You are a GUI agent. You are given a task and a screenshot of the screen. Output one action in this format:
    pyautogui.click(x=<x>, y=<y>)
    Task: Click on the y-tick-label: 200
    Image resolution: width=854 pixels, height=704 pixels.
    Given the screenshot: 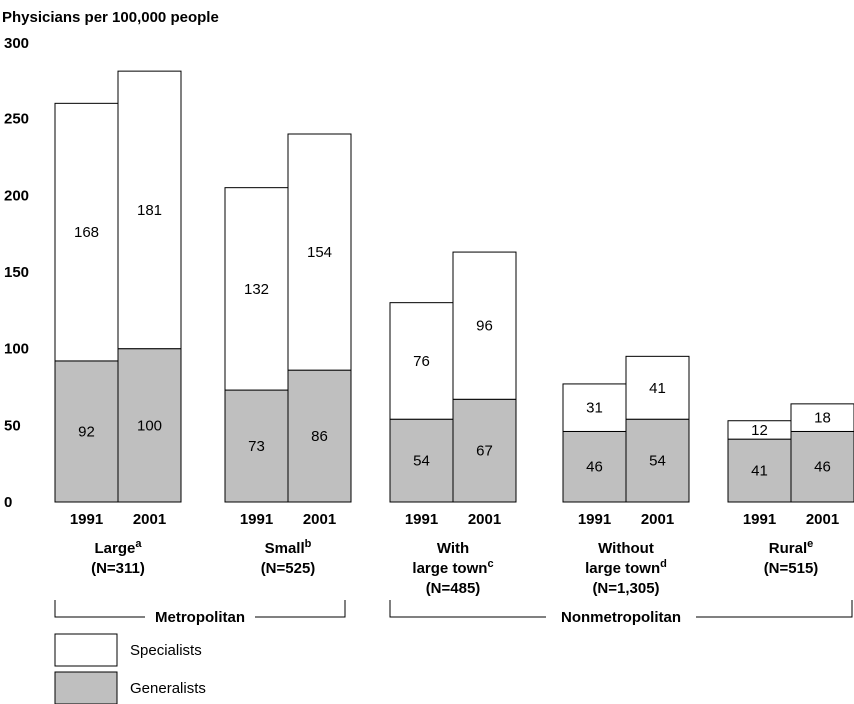 What is the action you would take?
    pyautogui.click(x=16, y=195)
    